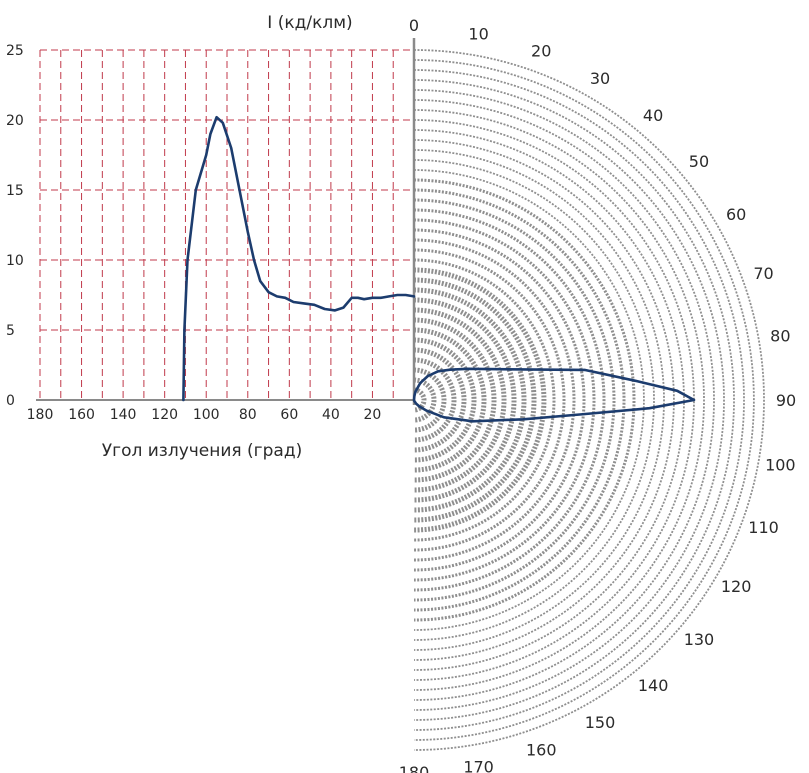 The image size is (809, 773). What do you see at coordinates (736, 586) in the screenshot?
I see `polar-angle-label: 120` at bounding box center [736, 586].